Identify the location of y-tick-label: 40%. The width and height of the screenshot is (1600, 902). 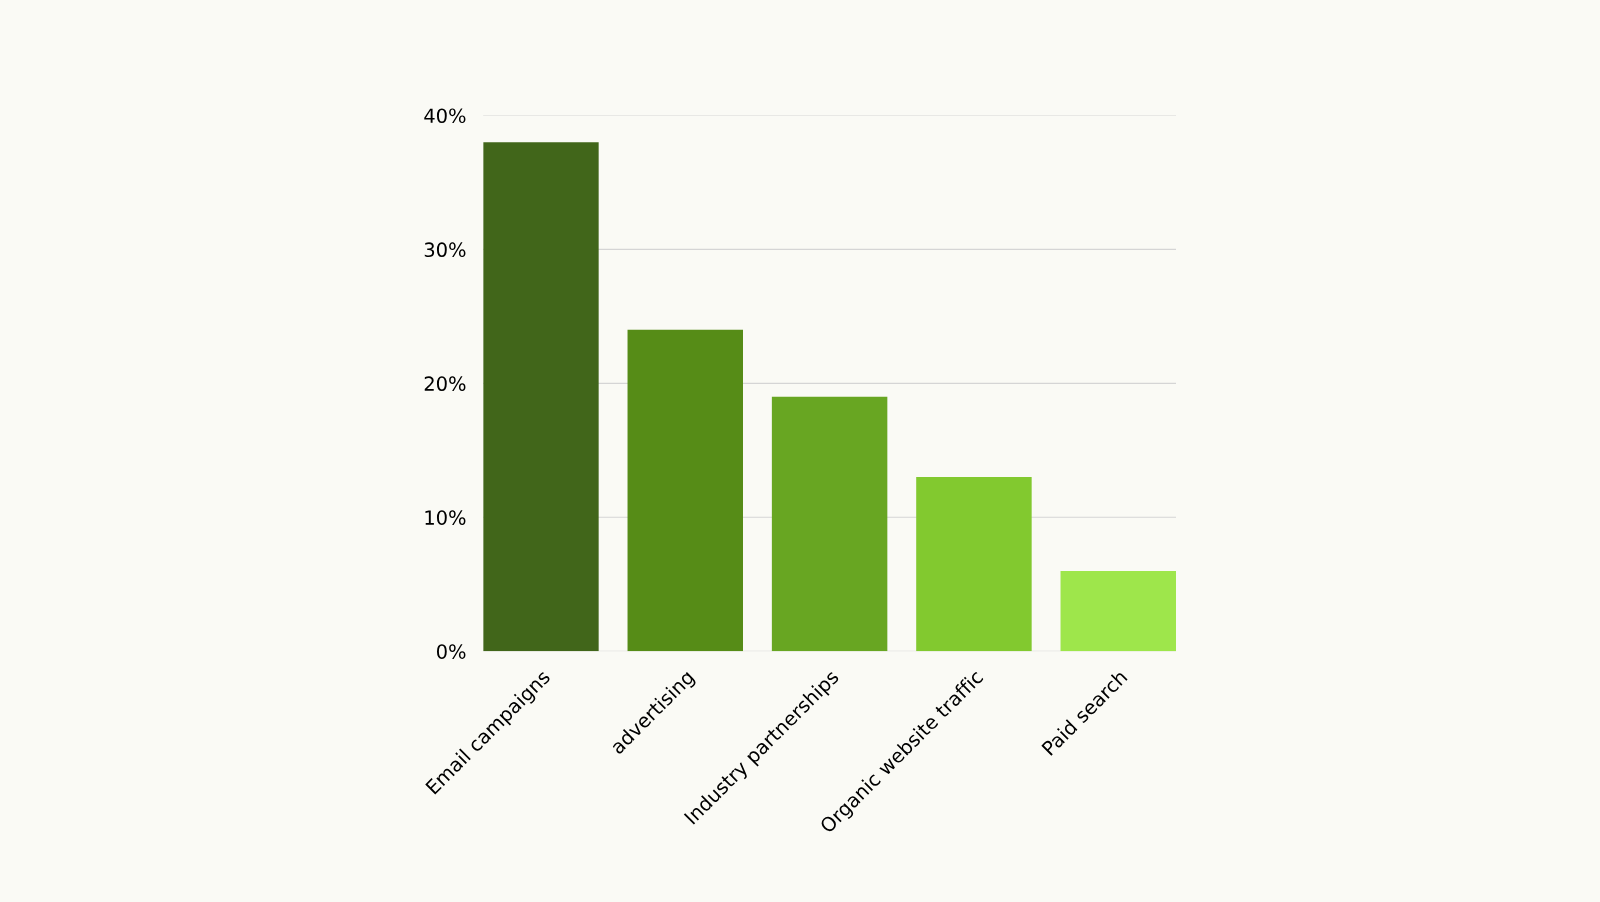
(445, 116).